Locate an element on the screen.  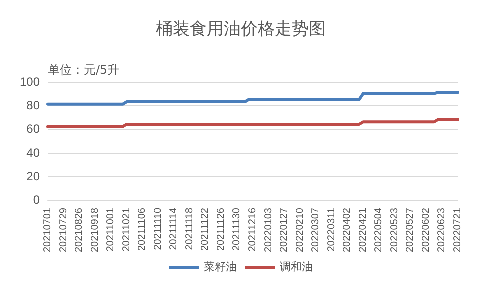
x-tick-label: 20211110 is located at coordinates (158, 229).